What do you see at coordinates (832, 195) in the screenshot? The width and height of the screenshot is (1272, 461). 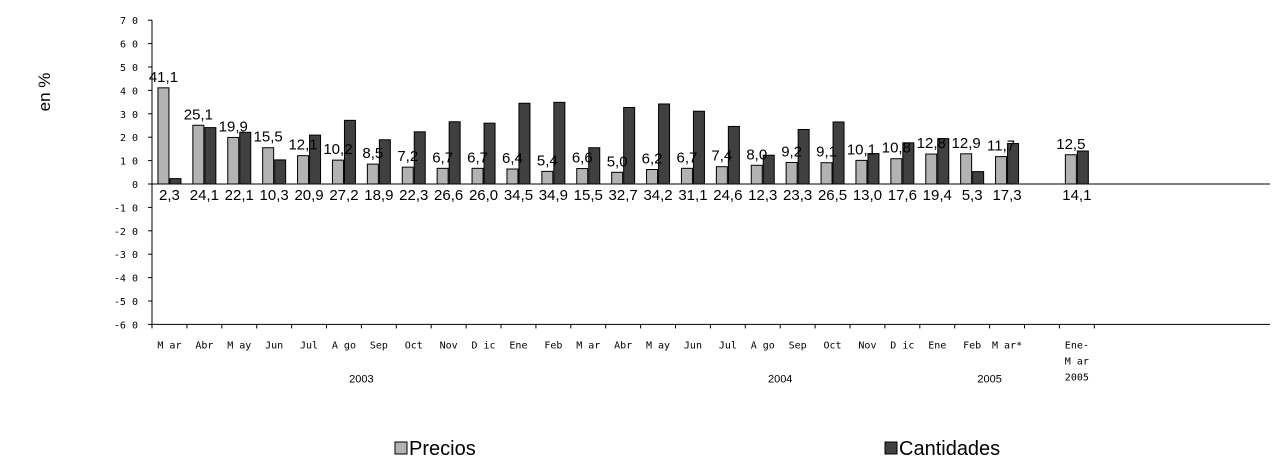 I see `value-label-cantidades: 26,5` at bounding box center [832, 195].